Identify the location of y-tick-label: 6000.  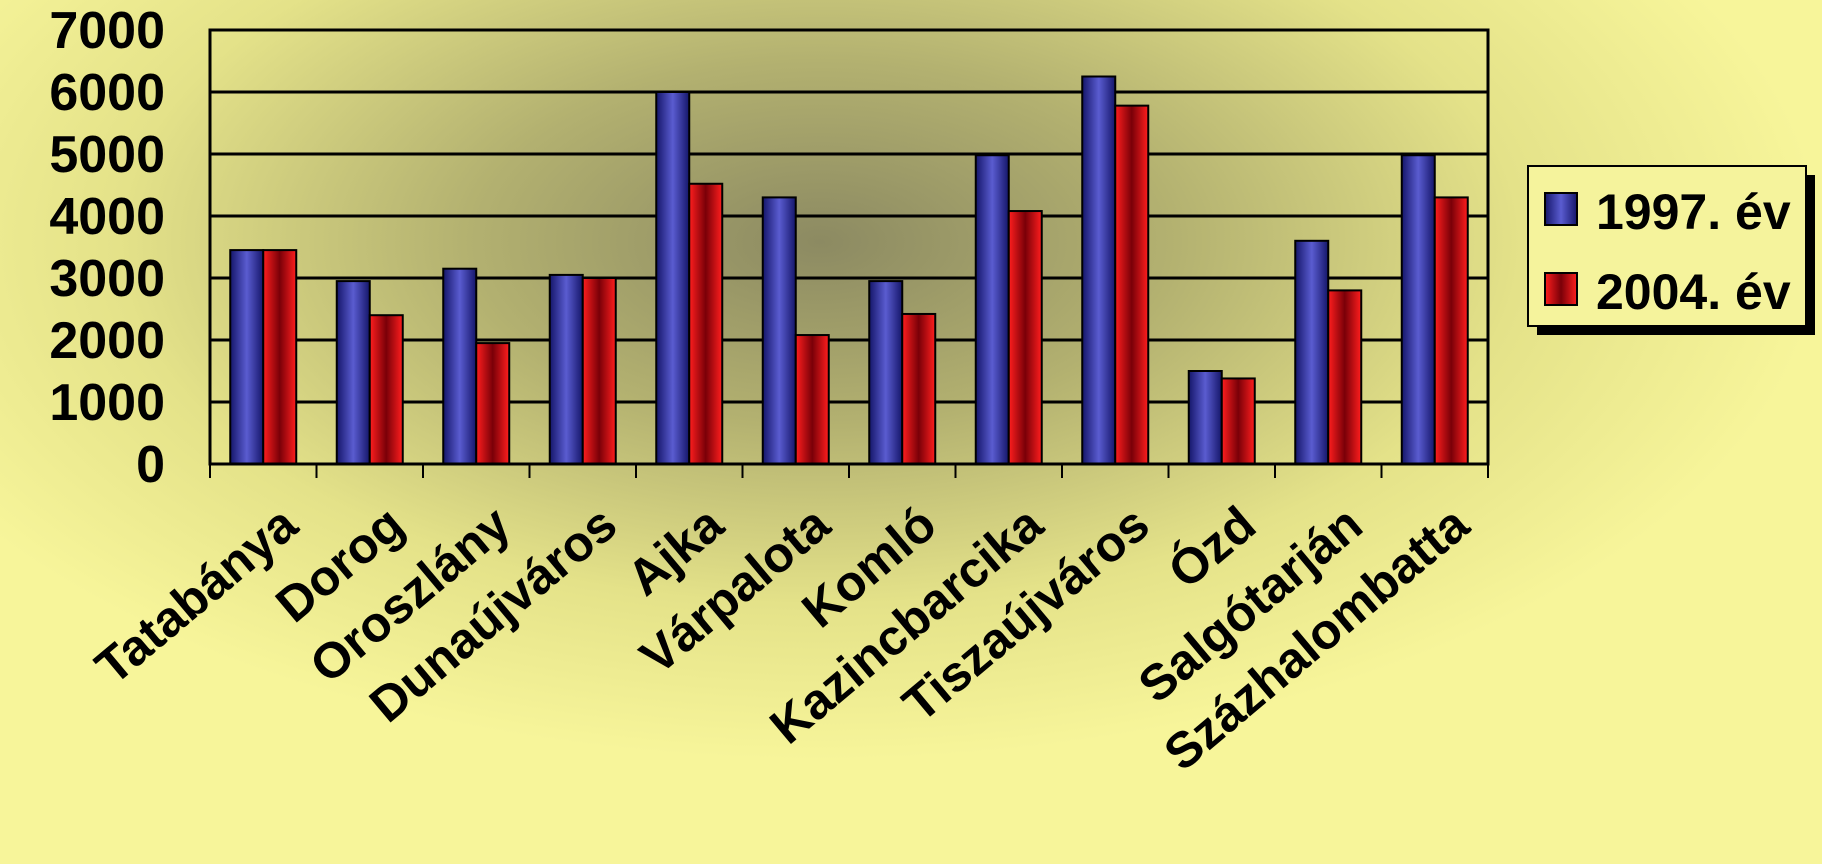
(107, 93).